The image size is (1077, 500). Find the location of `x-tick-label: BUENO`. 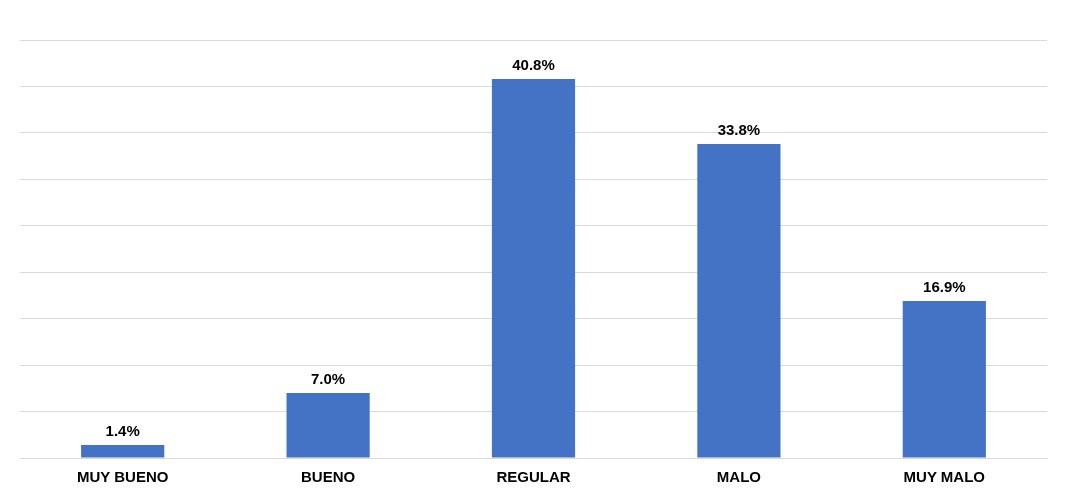

x-tick-label: BUENO is located at coordinates (328, 477).